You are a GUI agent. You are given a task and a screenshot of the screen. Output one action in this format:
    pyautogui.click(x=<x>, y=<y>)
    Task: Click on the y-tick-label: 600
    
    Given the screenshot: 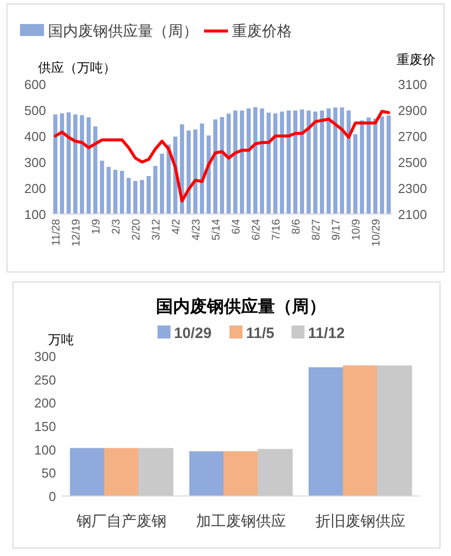 What is the action you would take?
    pyautogui.click(x=35, y=84)
    